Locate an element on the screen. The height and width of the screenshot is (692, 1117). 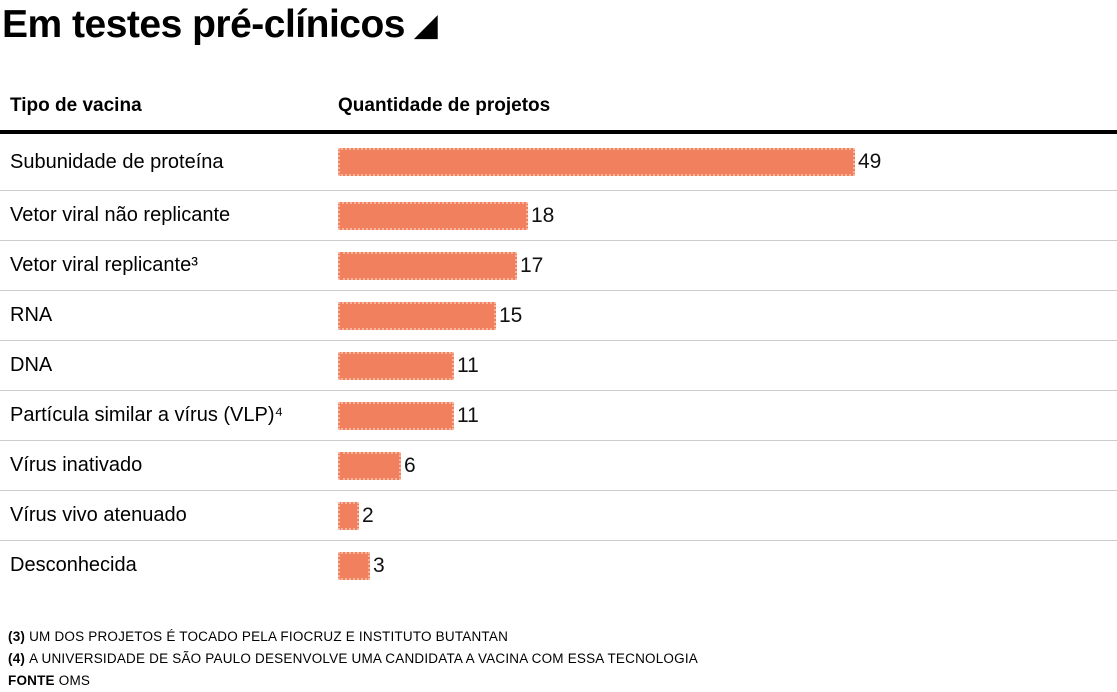
table-row: Vírus inativado 6 is located at coordinates (558, 466).